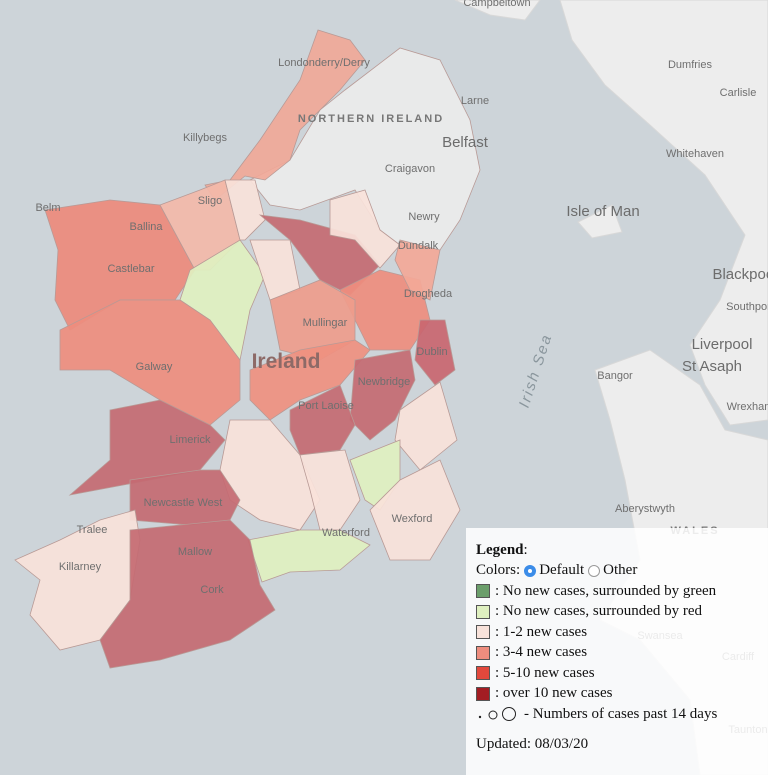  Describe the element at coordinates (410, 169) in the screenshot. I see `place-label: Craigavon` at that location.